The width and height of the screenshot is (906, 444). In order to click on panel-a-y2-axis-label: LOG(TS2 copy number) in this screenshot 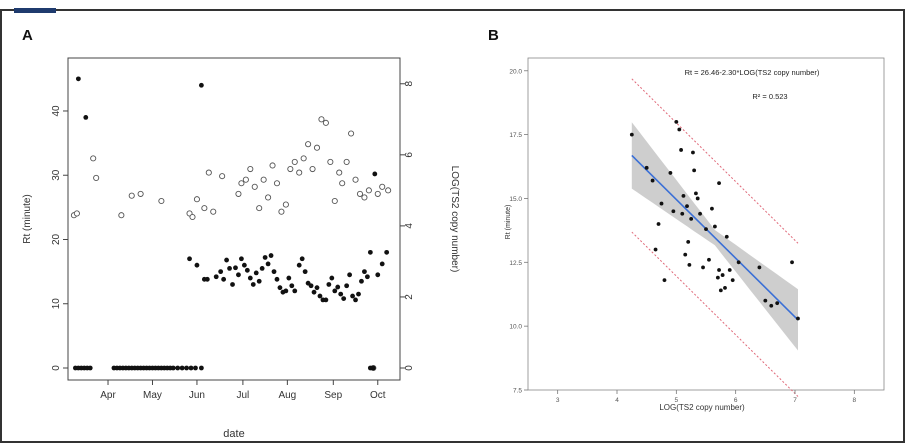, I will do `click(454, 219)`.